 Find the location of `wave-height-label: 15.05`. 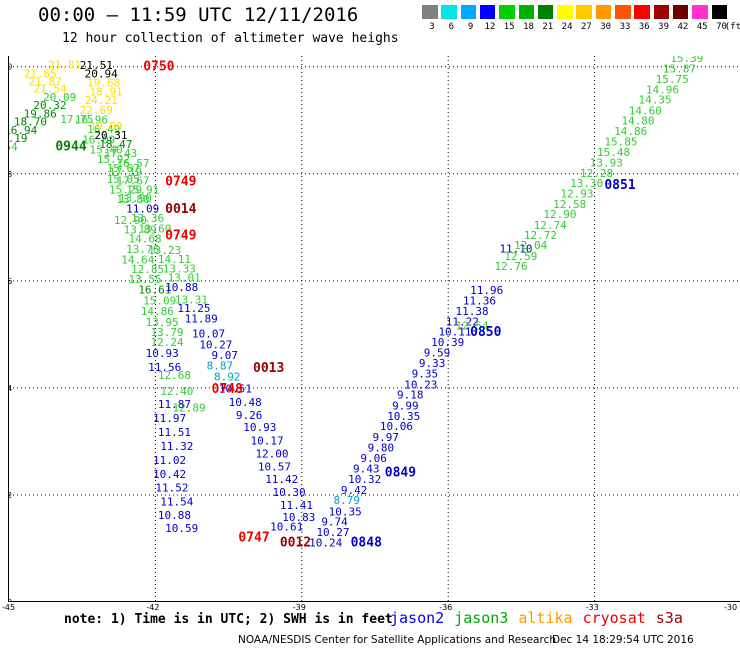

wave-height-label: 15.05 is located at coordinates (123, 179).